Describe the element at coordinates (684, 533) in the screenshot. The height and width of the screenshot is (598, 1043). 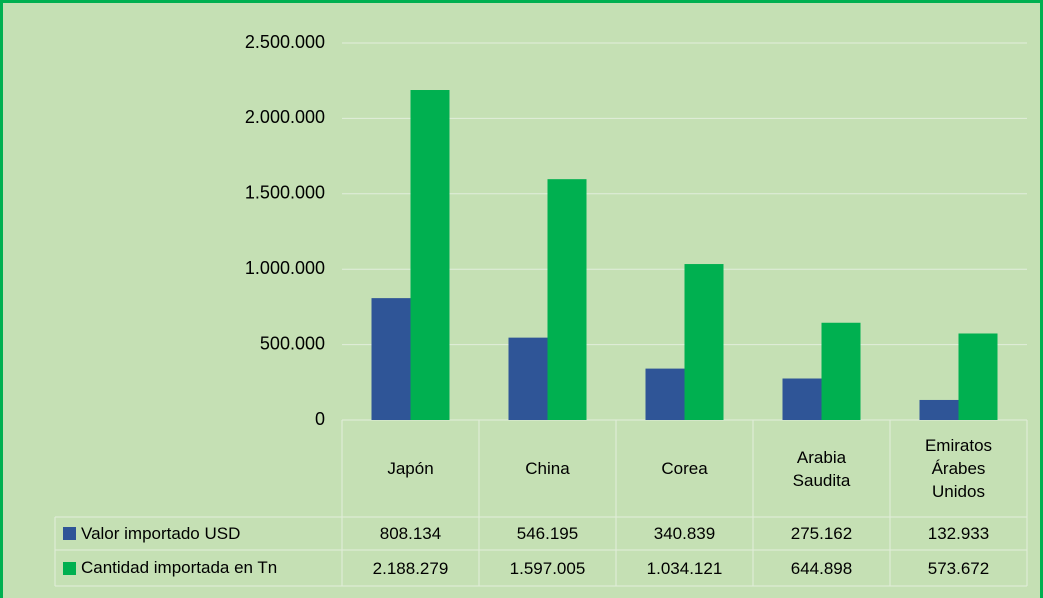
I see `table-value: 340.839` at that location.